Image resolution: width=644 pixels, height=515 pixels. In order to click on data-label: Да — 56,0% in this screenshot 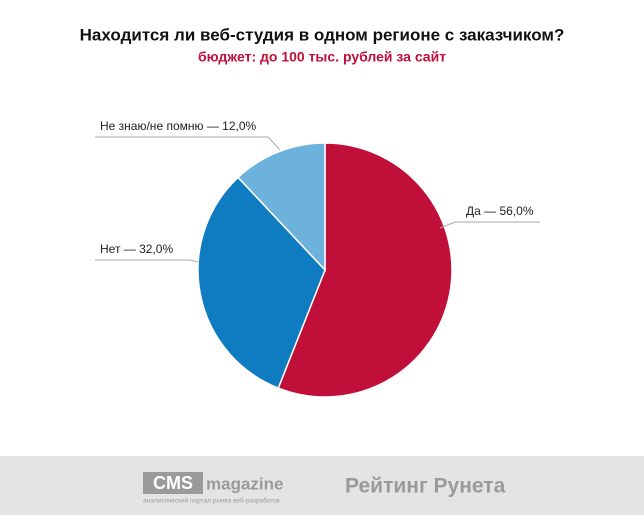, I will do `click(500, 211)`.